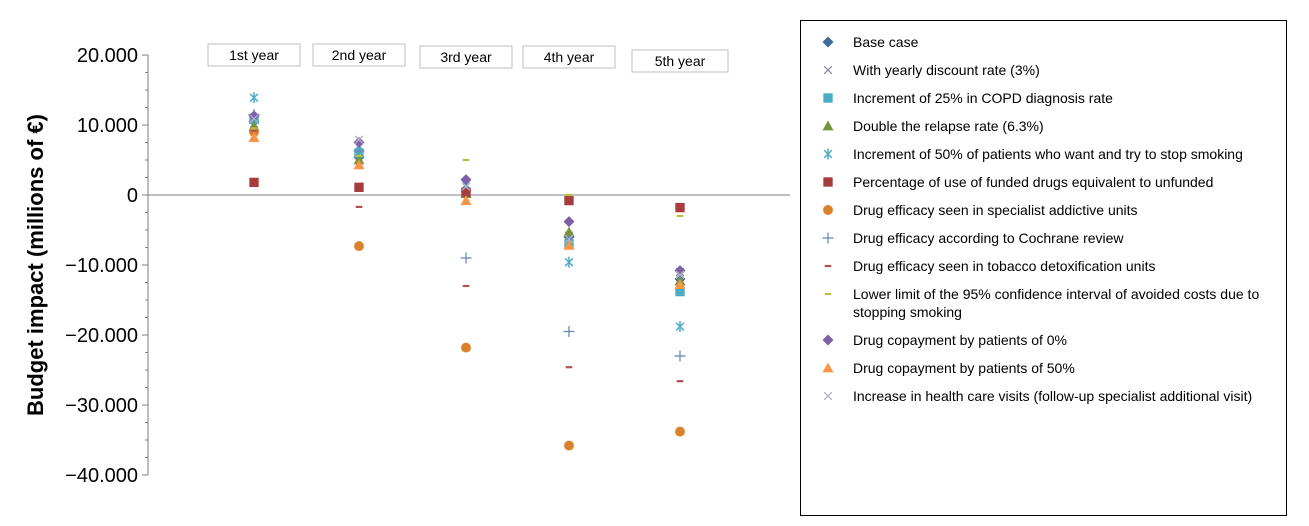  I want to click on legend-item: Drug copayment by patients of 0%, so click(1043, 340).